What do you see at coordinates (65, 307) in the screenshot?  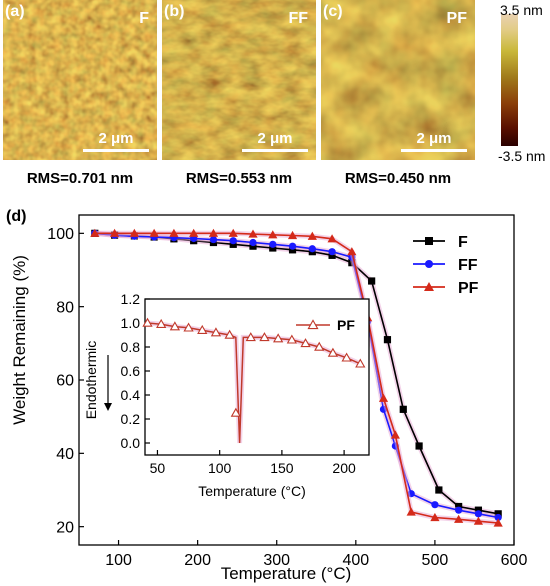 I see `main-y-tick-label: 80` at bounding box center [65, 307].